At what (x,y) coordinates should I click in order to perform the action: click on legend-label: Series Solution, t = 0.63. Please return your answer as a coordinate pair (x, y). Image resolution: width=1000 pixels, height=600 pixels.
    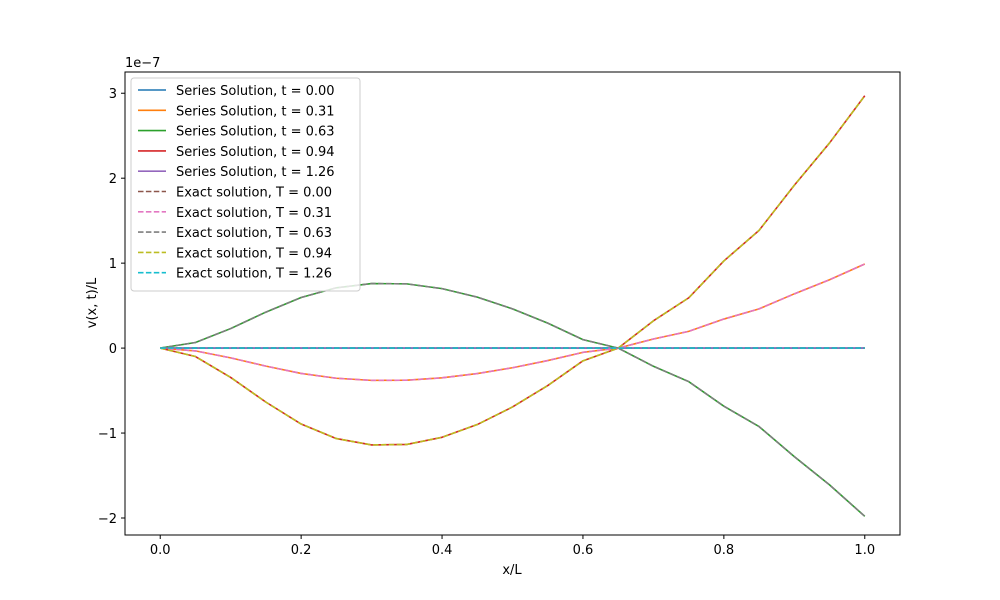
    Looking at the image, I should click on (255, 132).